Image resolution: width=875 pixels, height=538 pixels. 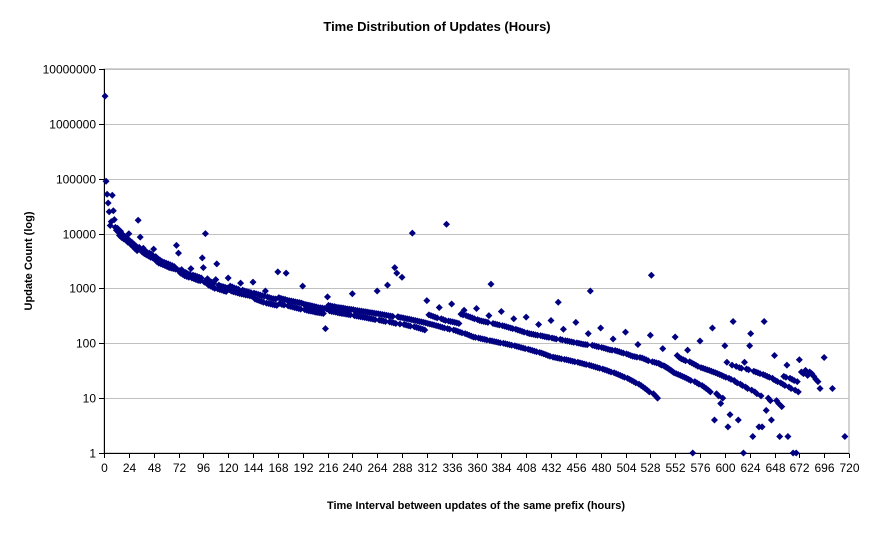 I want to click on x-tick-label: 576, so click(x=700, y=468).